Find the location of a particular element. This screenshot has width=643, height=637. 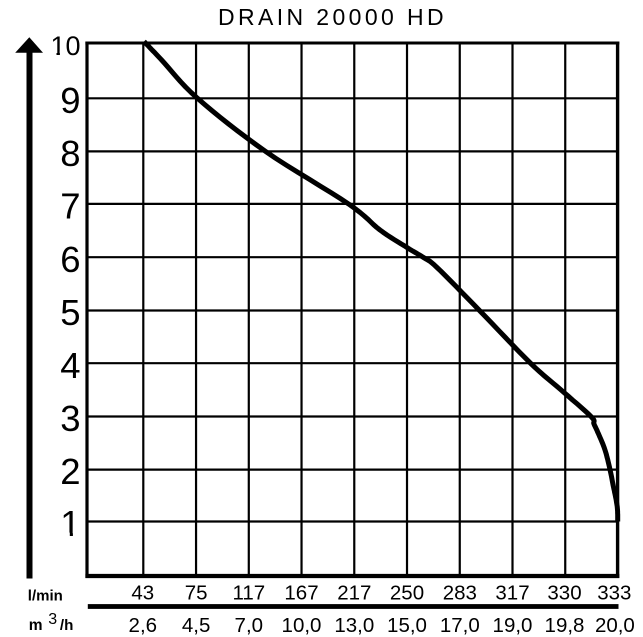

svg-text: 217 is located at coordinates (354, 593).